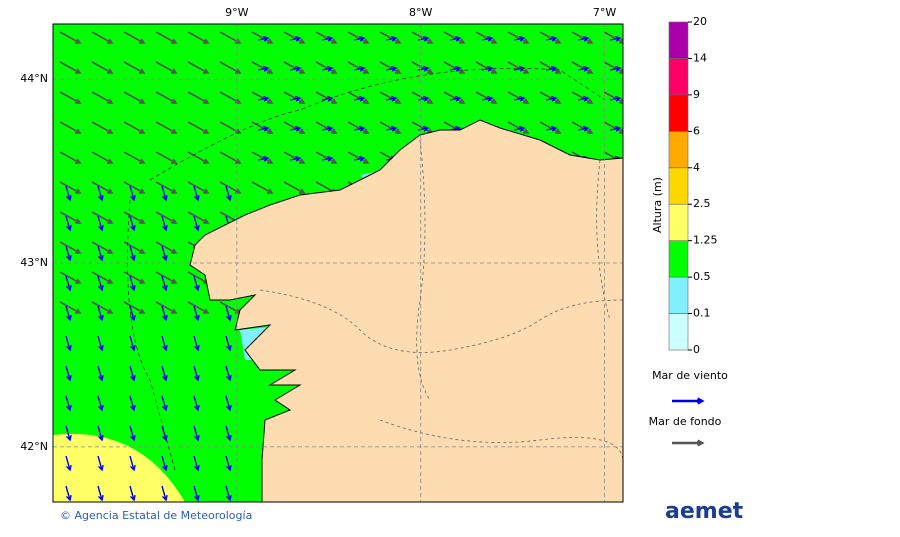  I want to click on lon-tick-label: 8°W, so click(420, 12).